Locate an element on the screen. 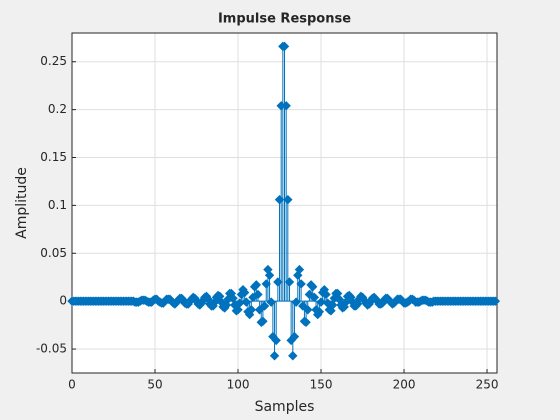 This screenshot has height=420, width=560. x-tick-label: 250 is located at coordinates (487, 385).